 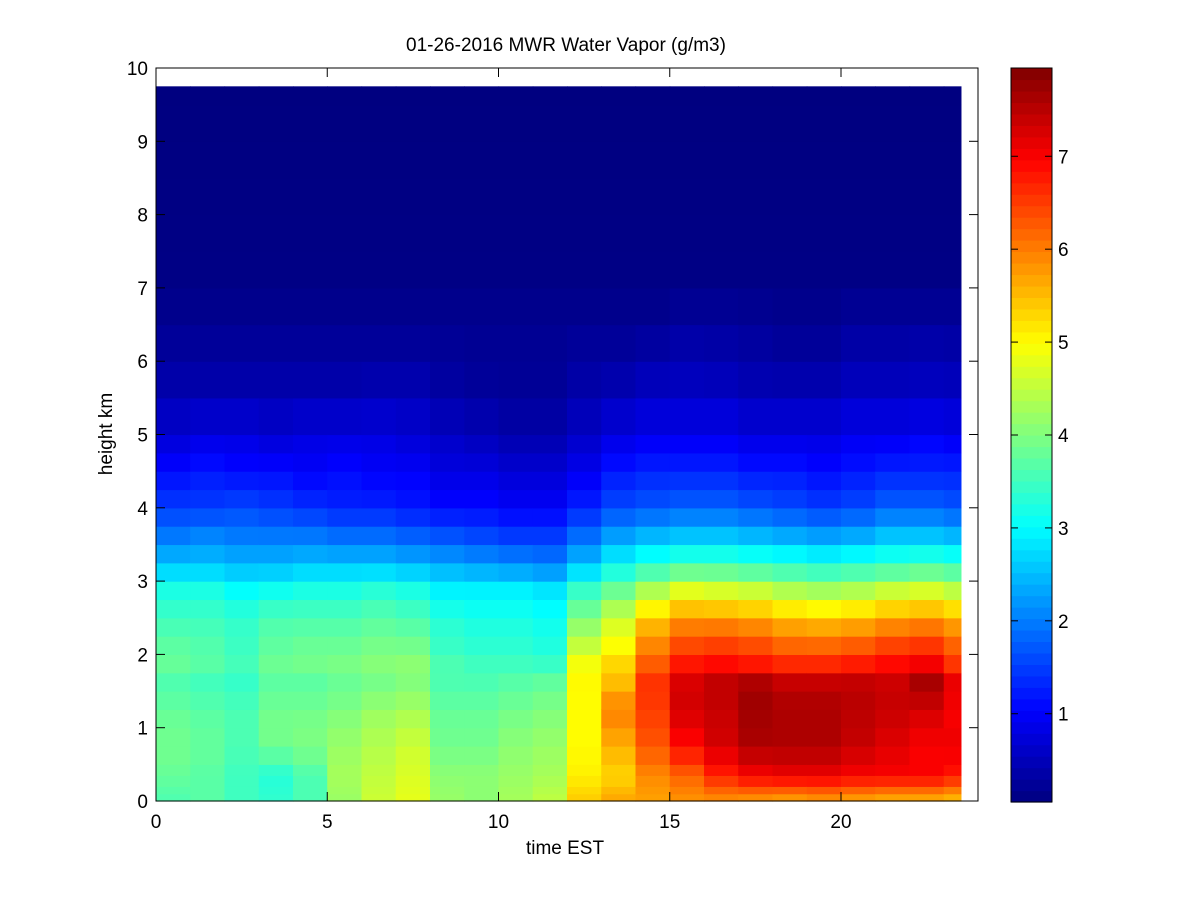 What do you see at coordinates (137, 69) in the screenshot?
I see `y-tick-label: 10` at bounding box center [137, 69].